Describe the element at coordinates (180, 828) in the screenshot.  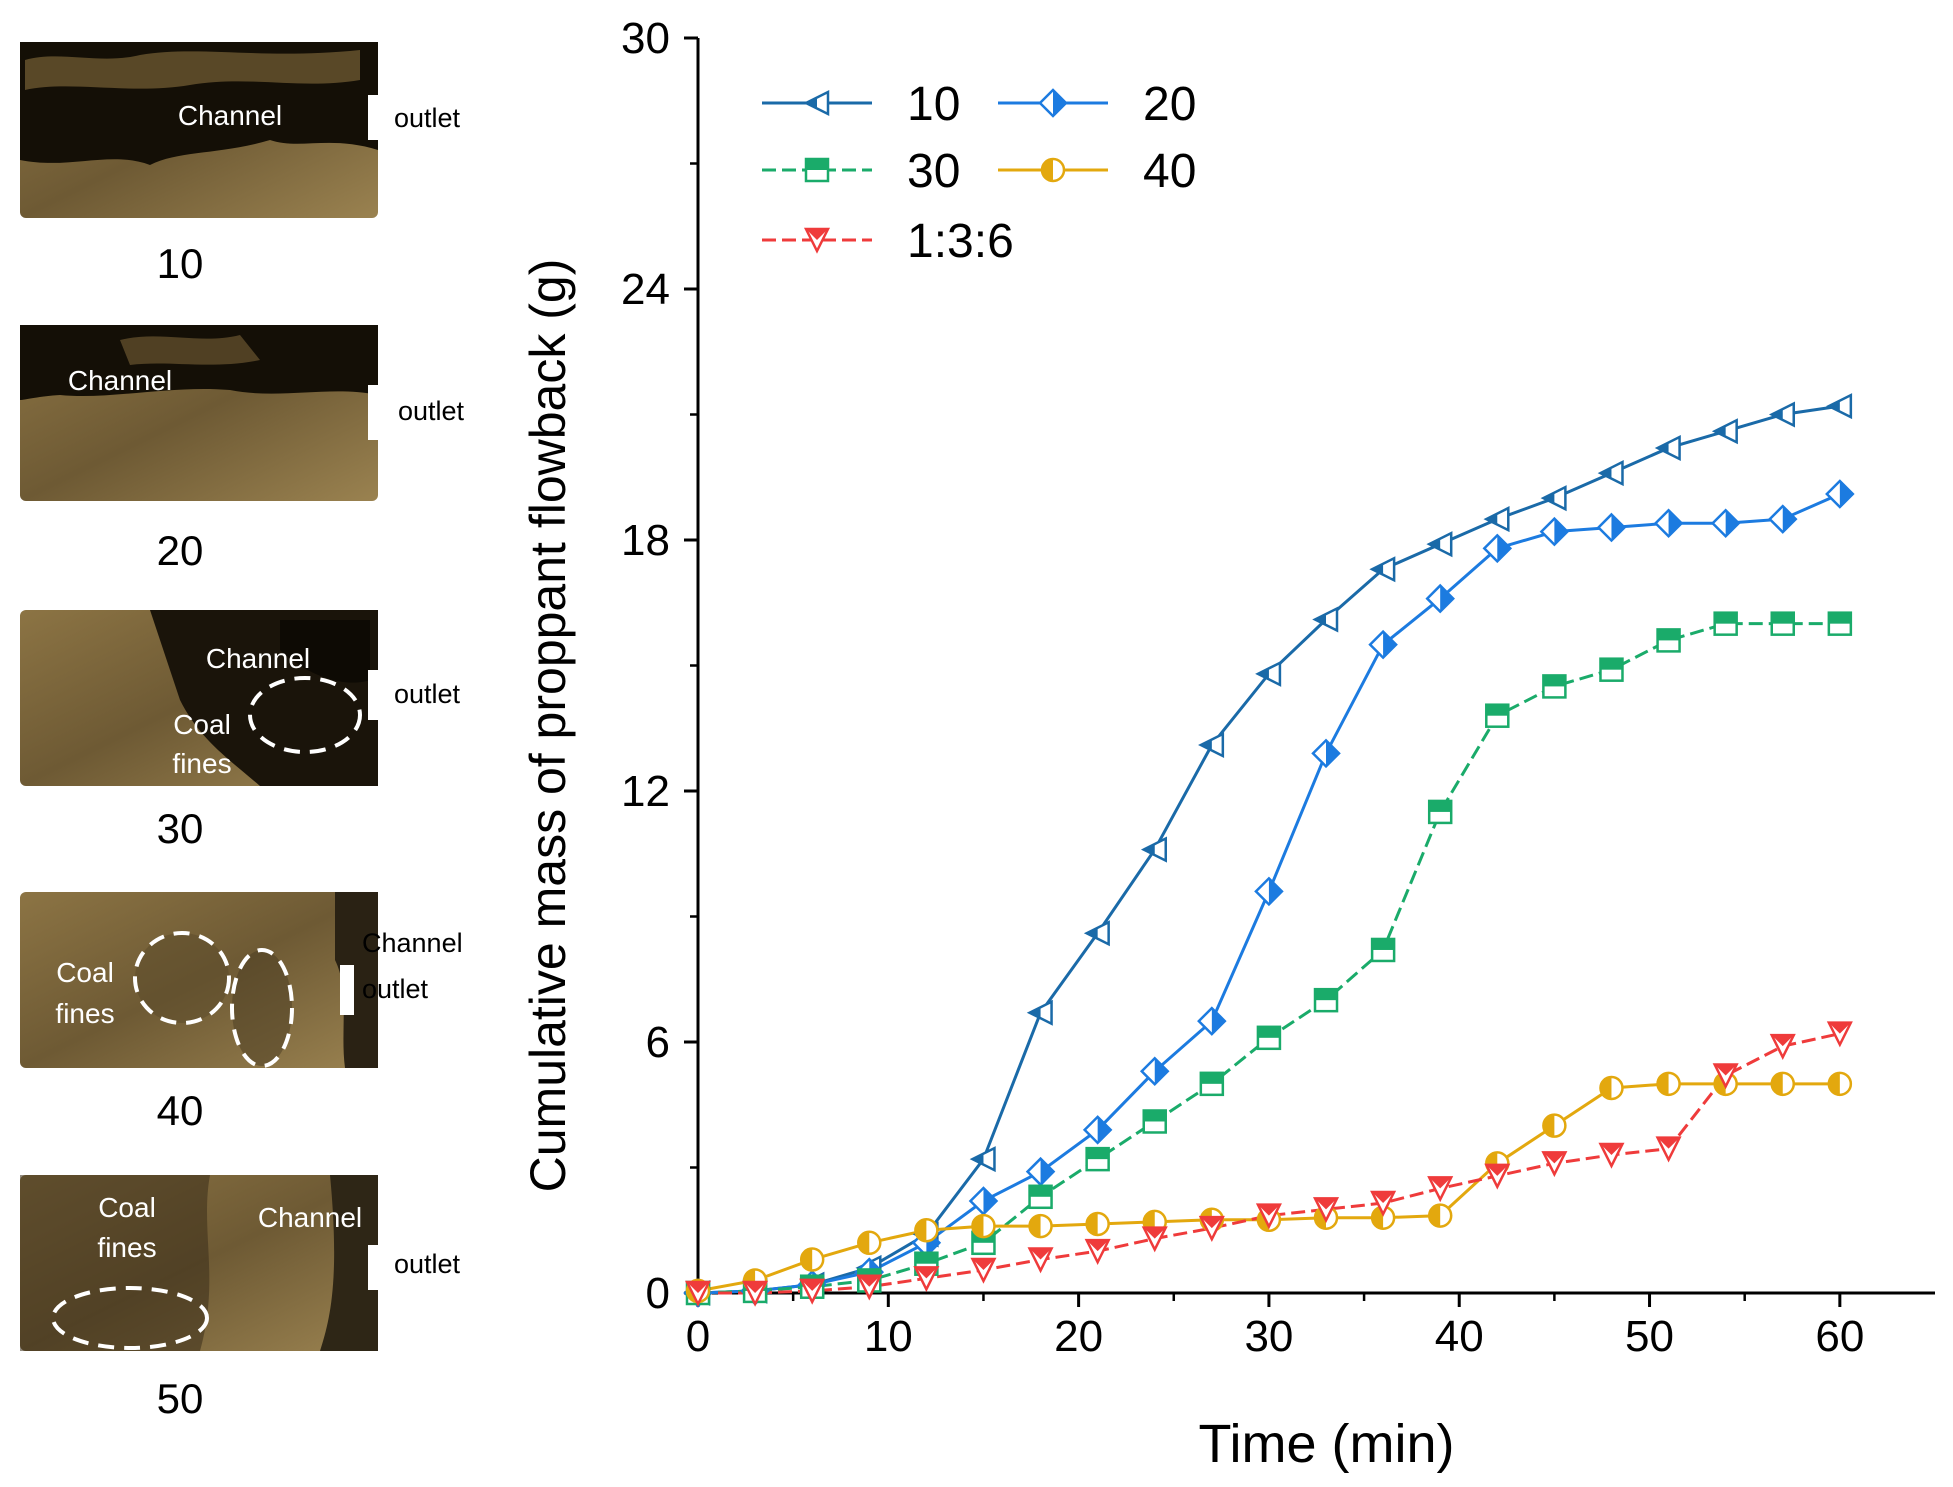
I see `photo-30-number: 30` at that location.